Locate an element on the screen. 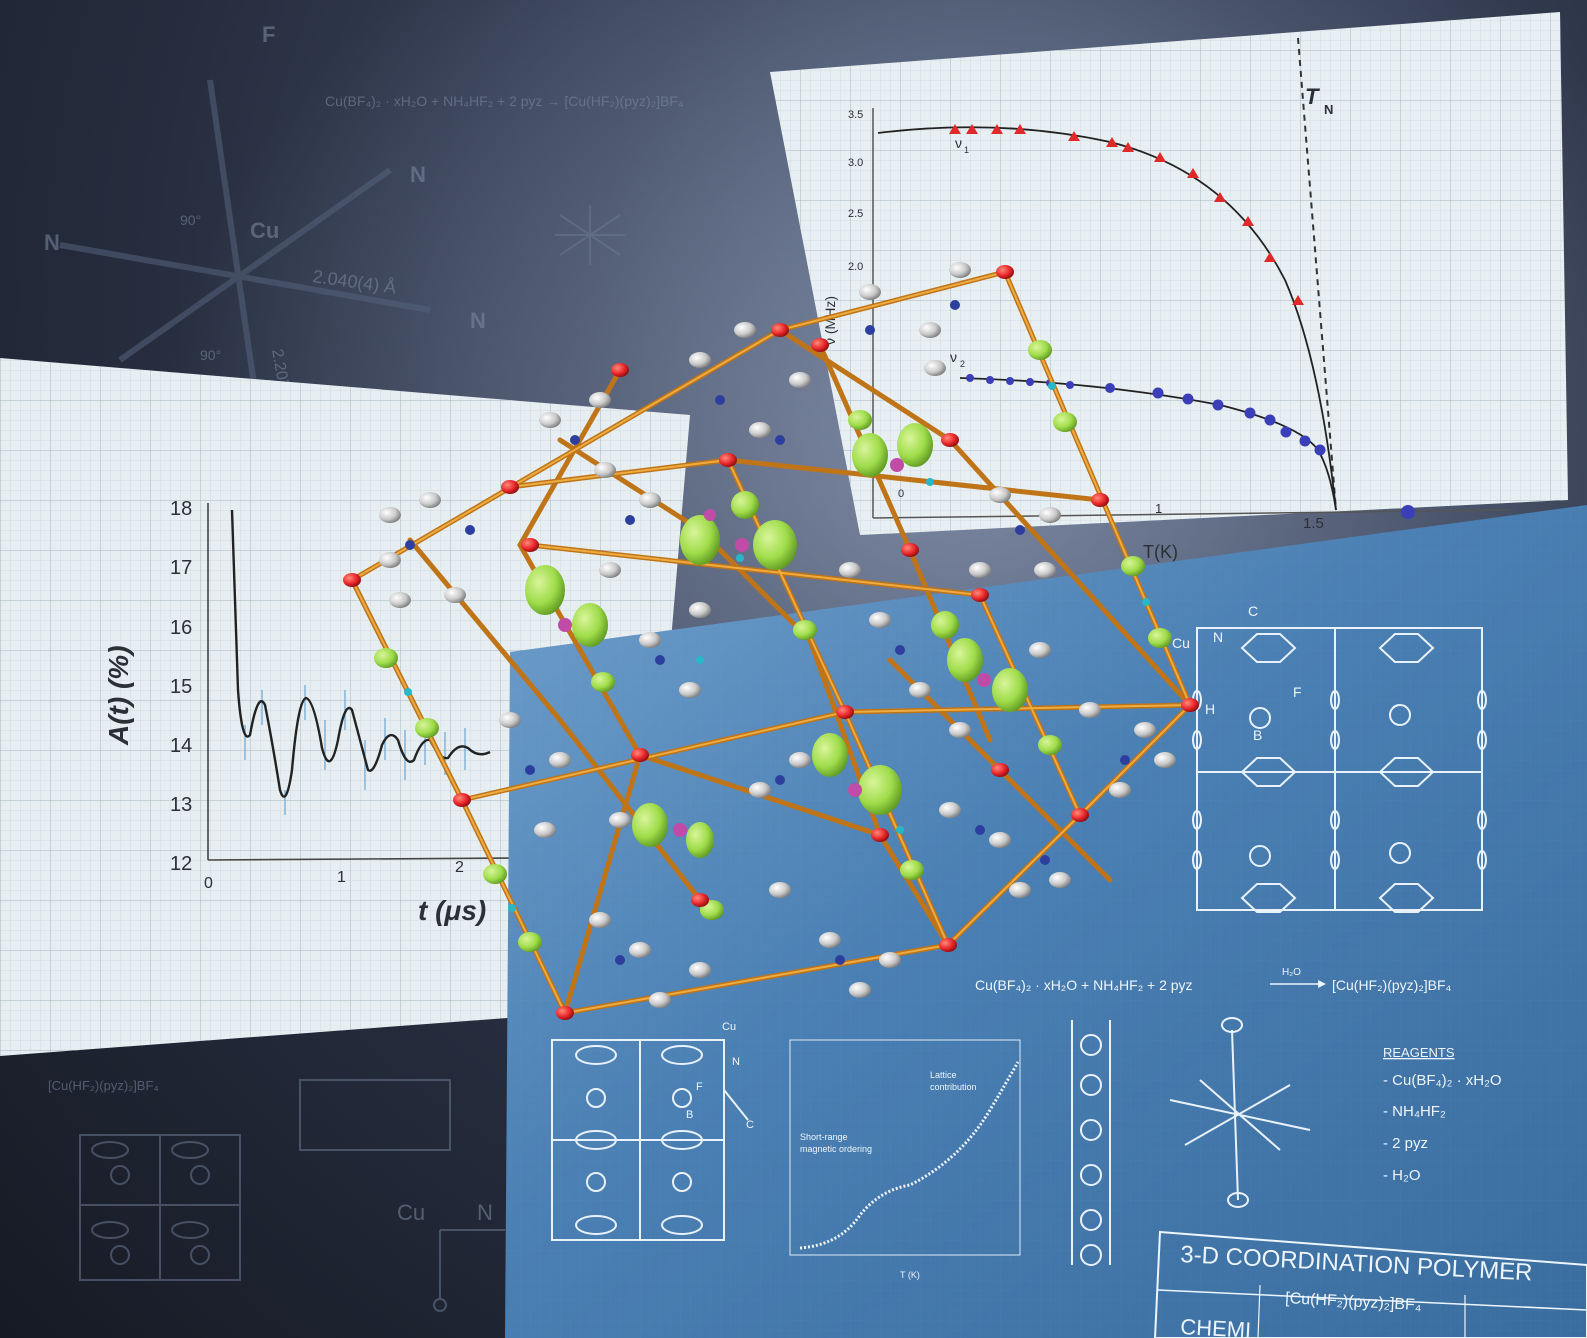 This screenshot has height=1338, width=1587. left-ytick-6: 12 is located at coordinates (181, 864).